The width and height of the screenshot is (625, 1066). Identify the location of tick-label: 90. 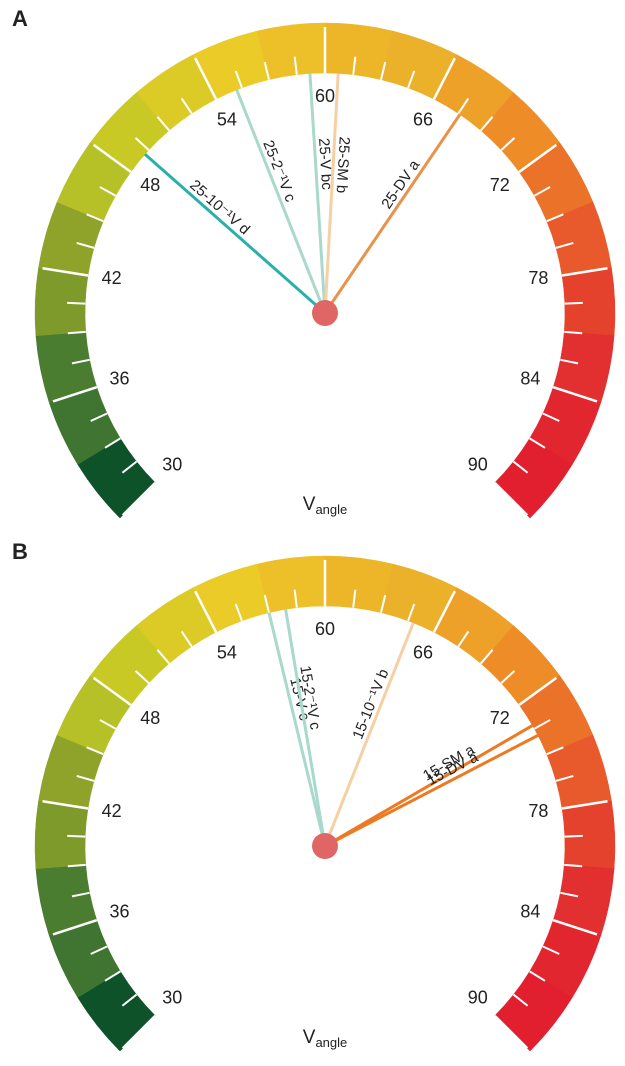
(478, 464).